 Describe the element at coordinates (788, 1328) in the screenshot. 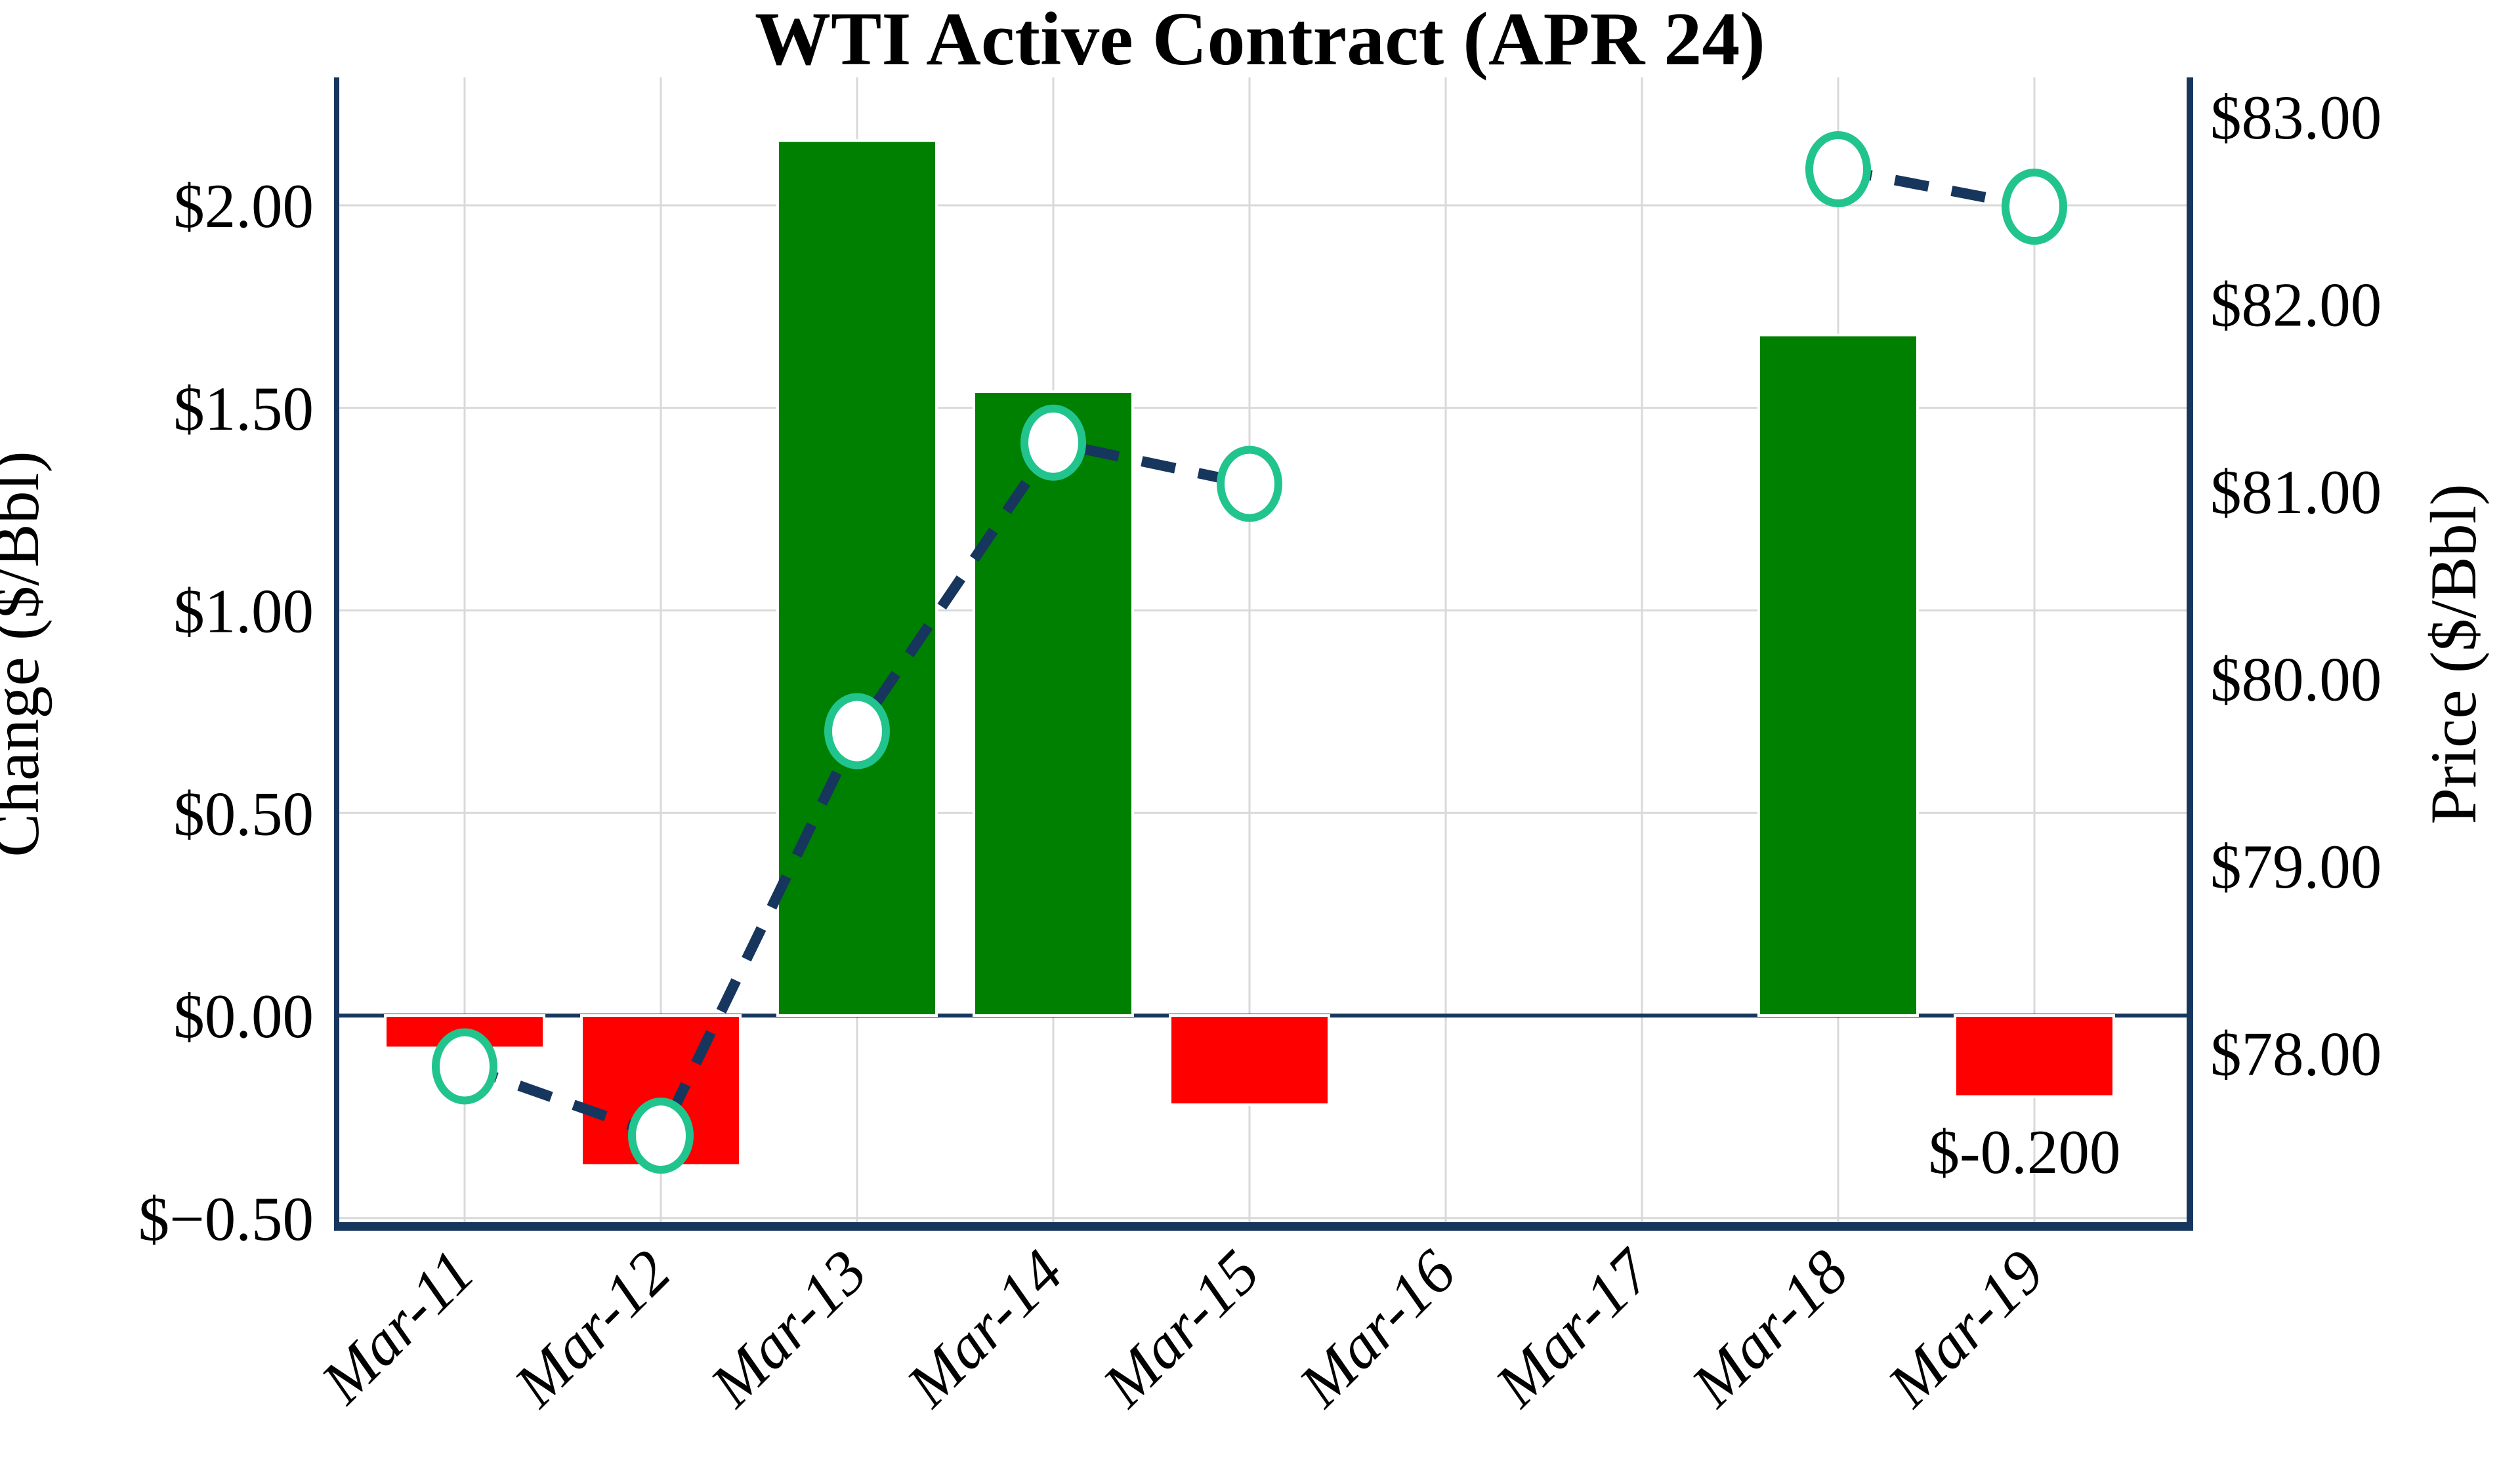

I see `x-tick-label: Mar-13` at that location.